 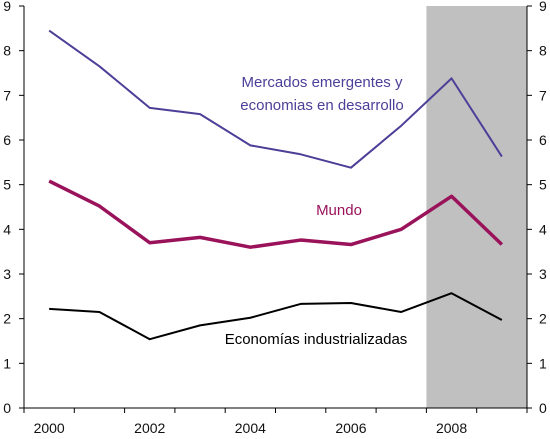 I want to click on y-tick-label-right: 6, so click(x=543, y=140).